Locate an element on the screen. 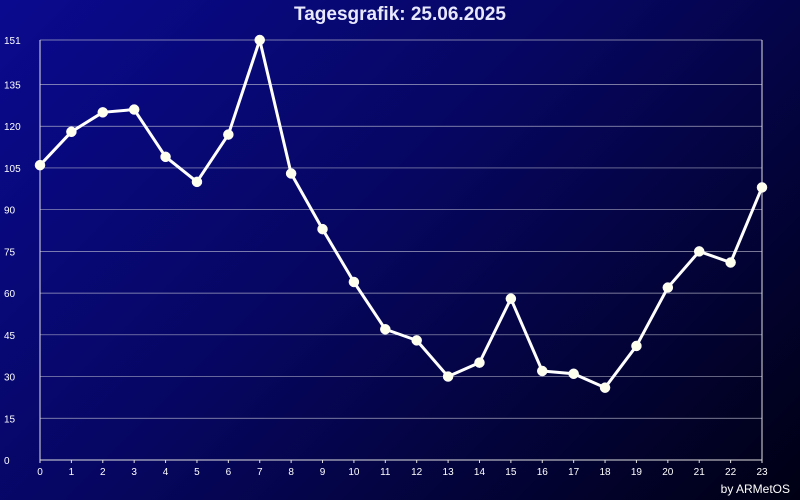 This screenshot has width=800, height=500. x-tick-labels: 0 1 2 3 4 5 6 7 8 9 10 11 12 13 14 15 16 17 18 19 20 21 22 23 is located at coordinates (402, 472).